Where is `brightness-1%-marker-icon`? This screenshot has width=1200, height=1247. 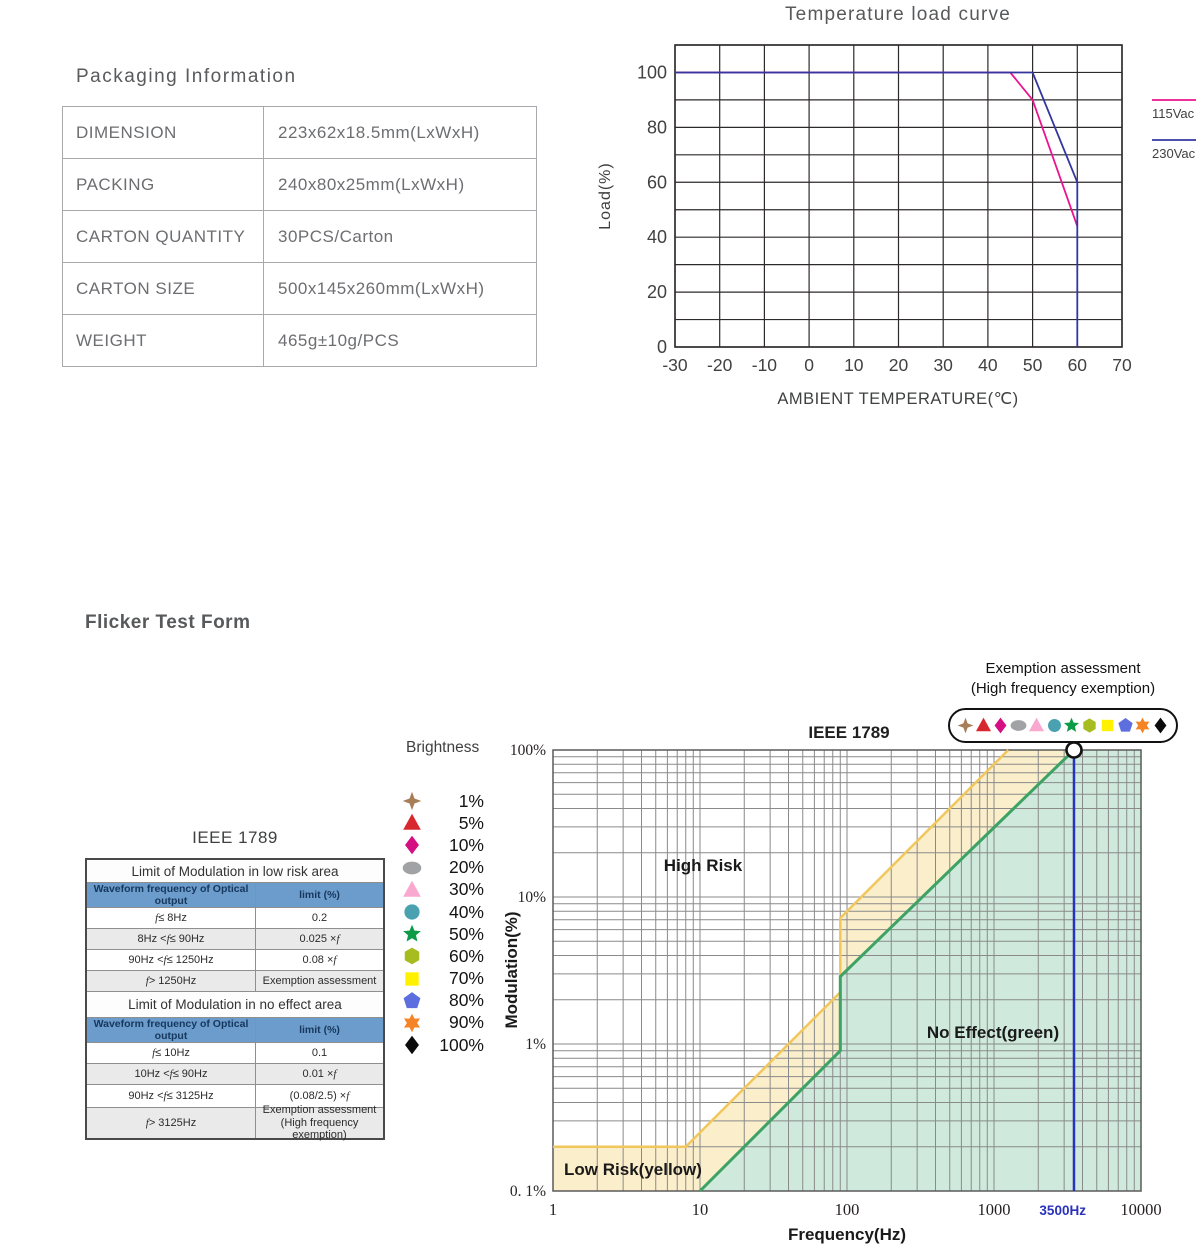
brightness-1%-marker-icon is located at coordinates (412, 801).